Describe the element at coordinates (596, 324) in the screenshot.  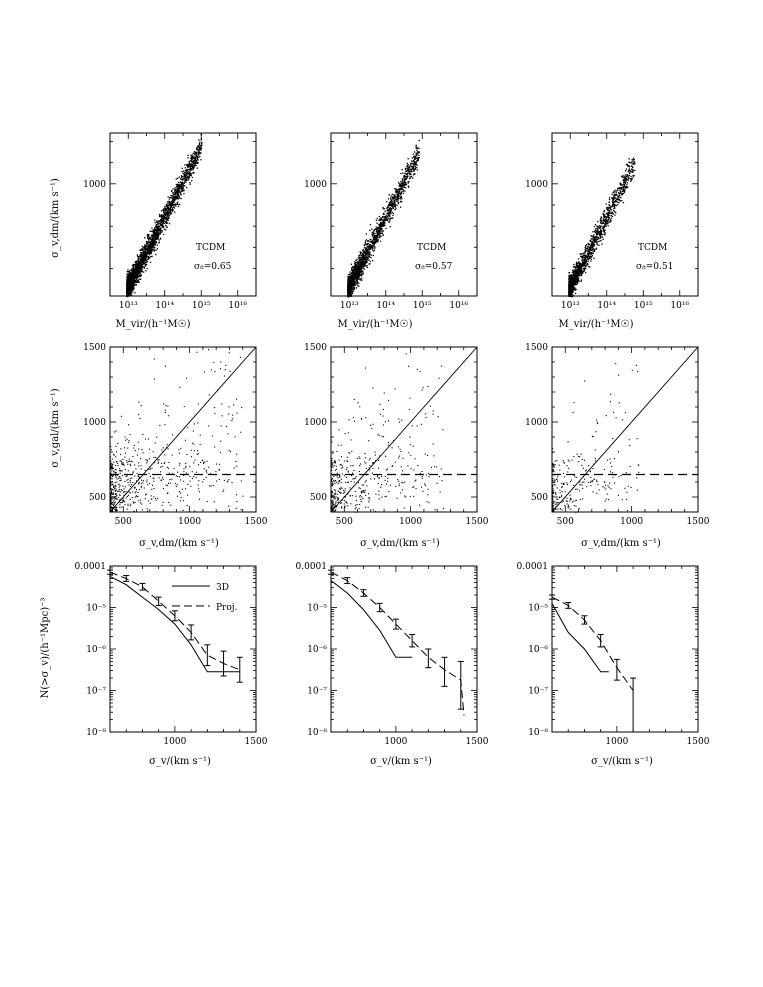
I see `top-xlabel-3: M_vir/(h⁻¹M☉)` at that location.